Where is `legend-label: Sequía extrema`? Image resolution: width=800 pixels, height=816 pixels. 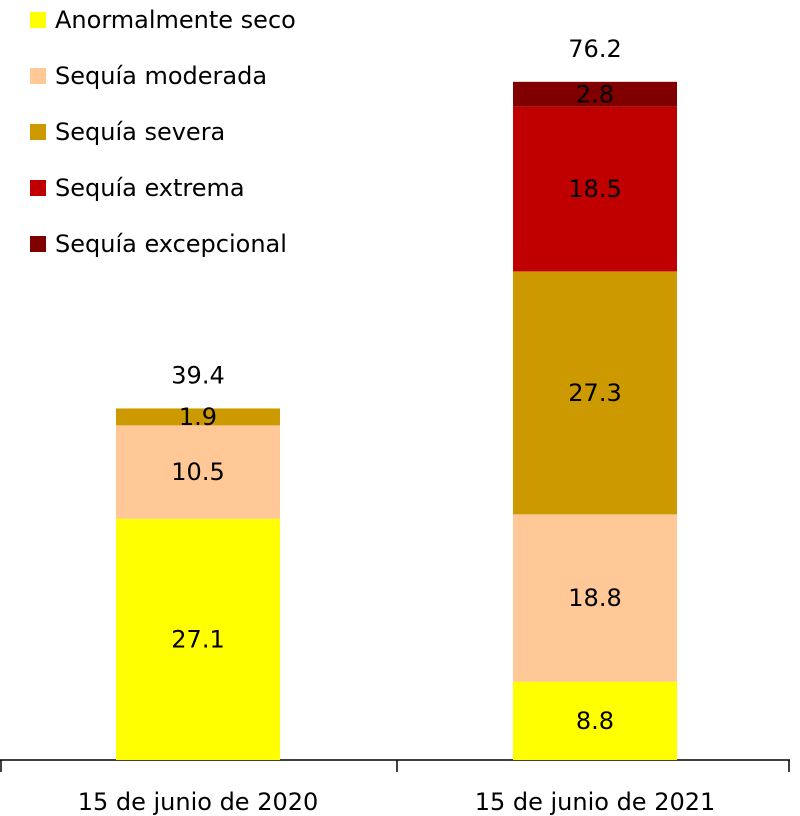 legend-label: Sequía extrema is located at coordinates (150, 188).